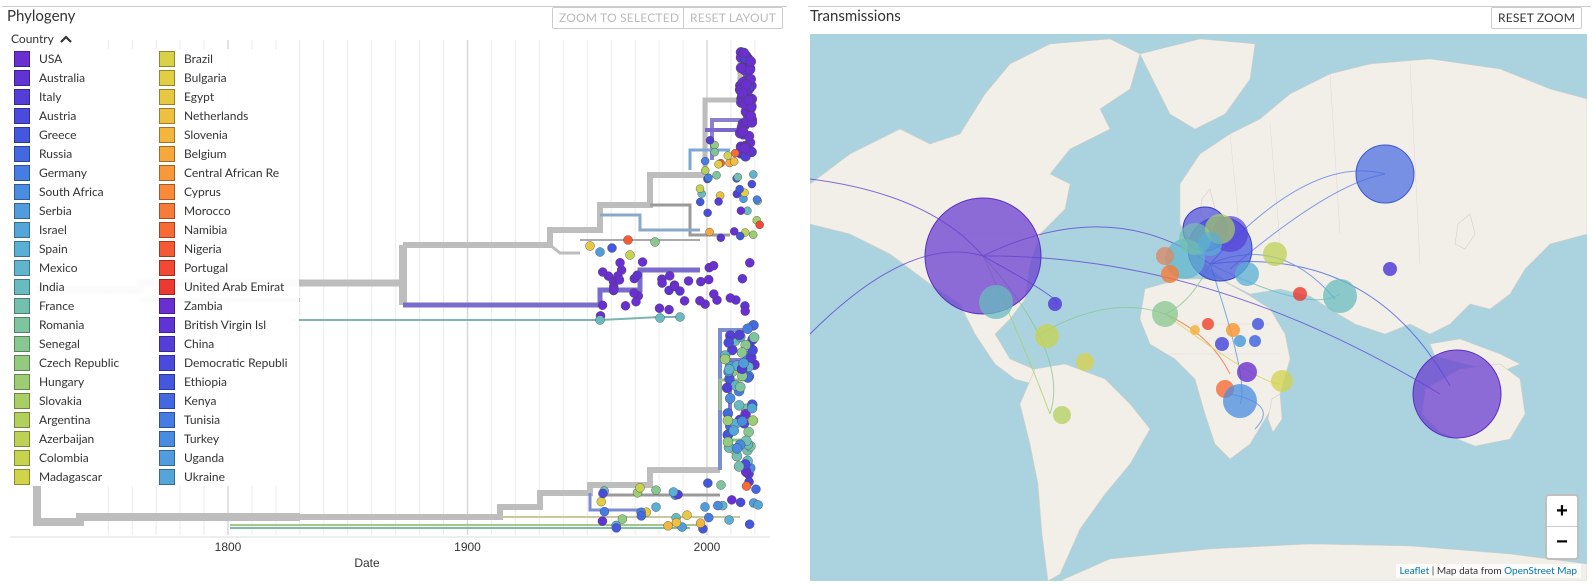 The height and width of the screenshot is (584, 1593). I want to click on openstreetmap-link: OpenStreet Map, so click(1540, 571).